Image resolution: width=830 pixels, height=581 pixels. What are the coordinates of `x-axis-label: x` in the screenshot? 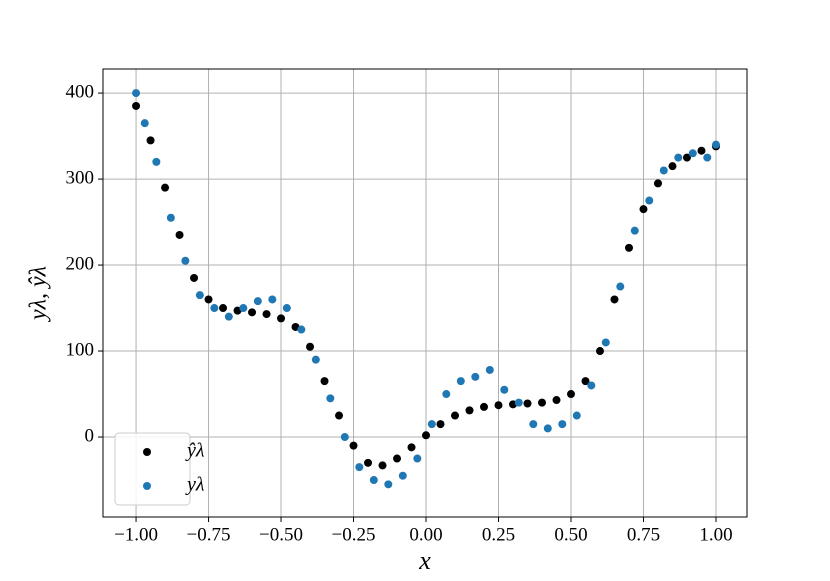 It's located at (424, 560).